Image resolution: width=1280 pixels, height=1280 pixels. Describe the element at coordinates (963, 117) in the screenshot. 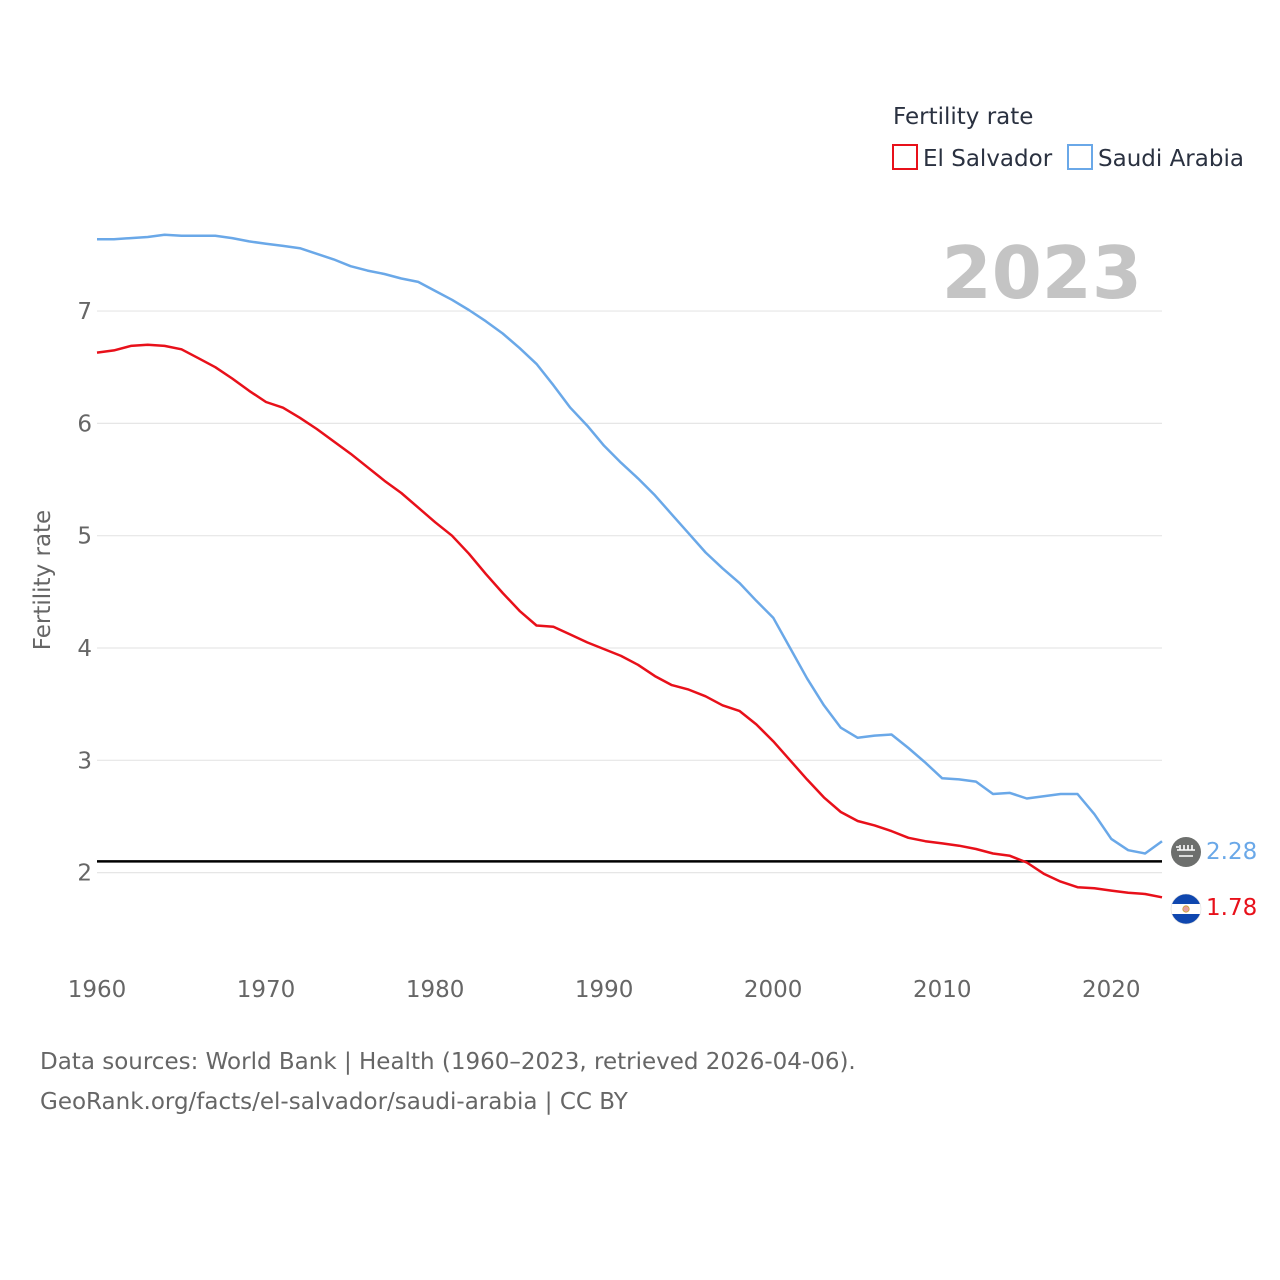

I see `legend-title: Fertility rate` at that location.